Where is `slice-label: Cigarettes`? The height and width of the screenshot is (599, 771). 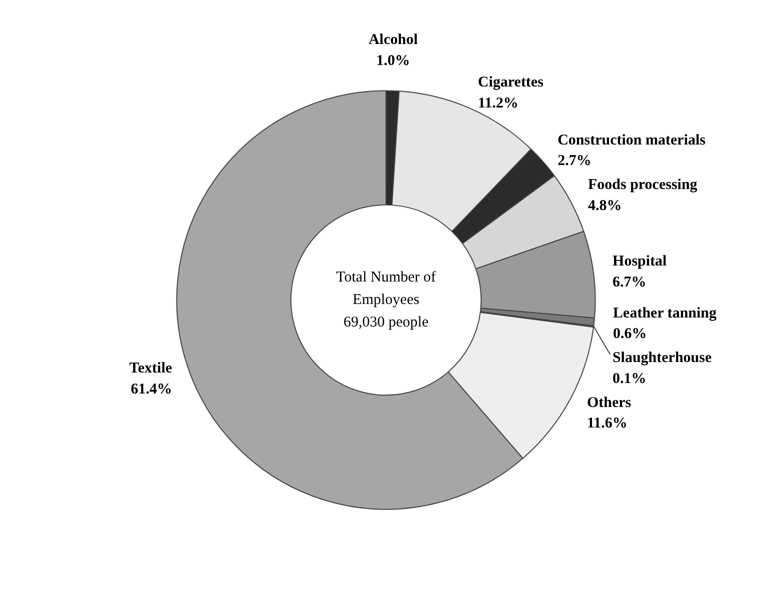
slice-label: Cigarettes is located at coordinates (511, 82).